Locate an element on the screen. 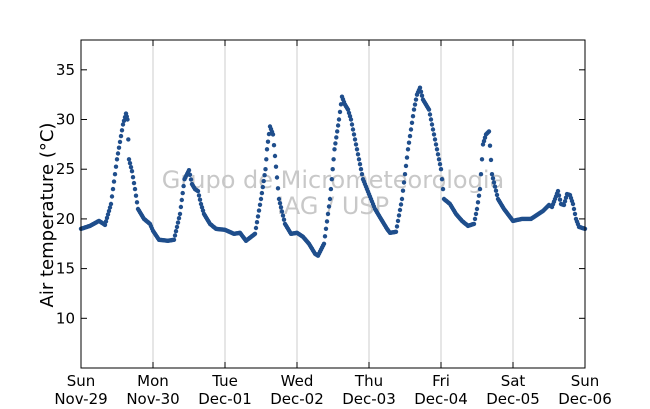 Image resolution: width=650 pixels, height=409 pixels. x-tick-day: Tue is located at coordinates (224, 381).